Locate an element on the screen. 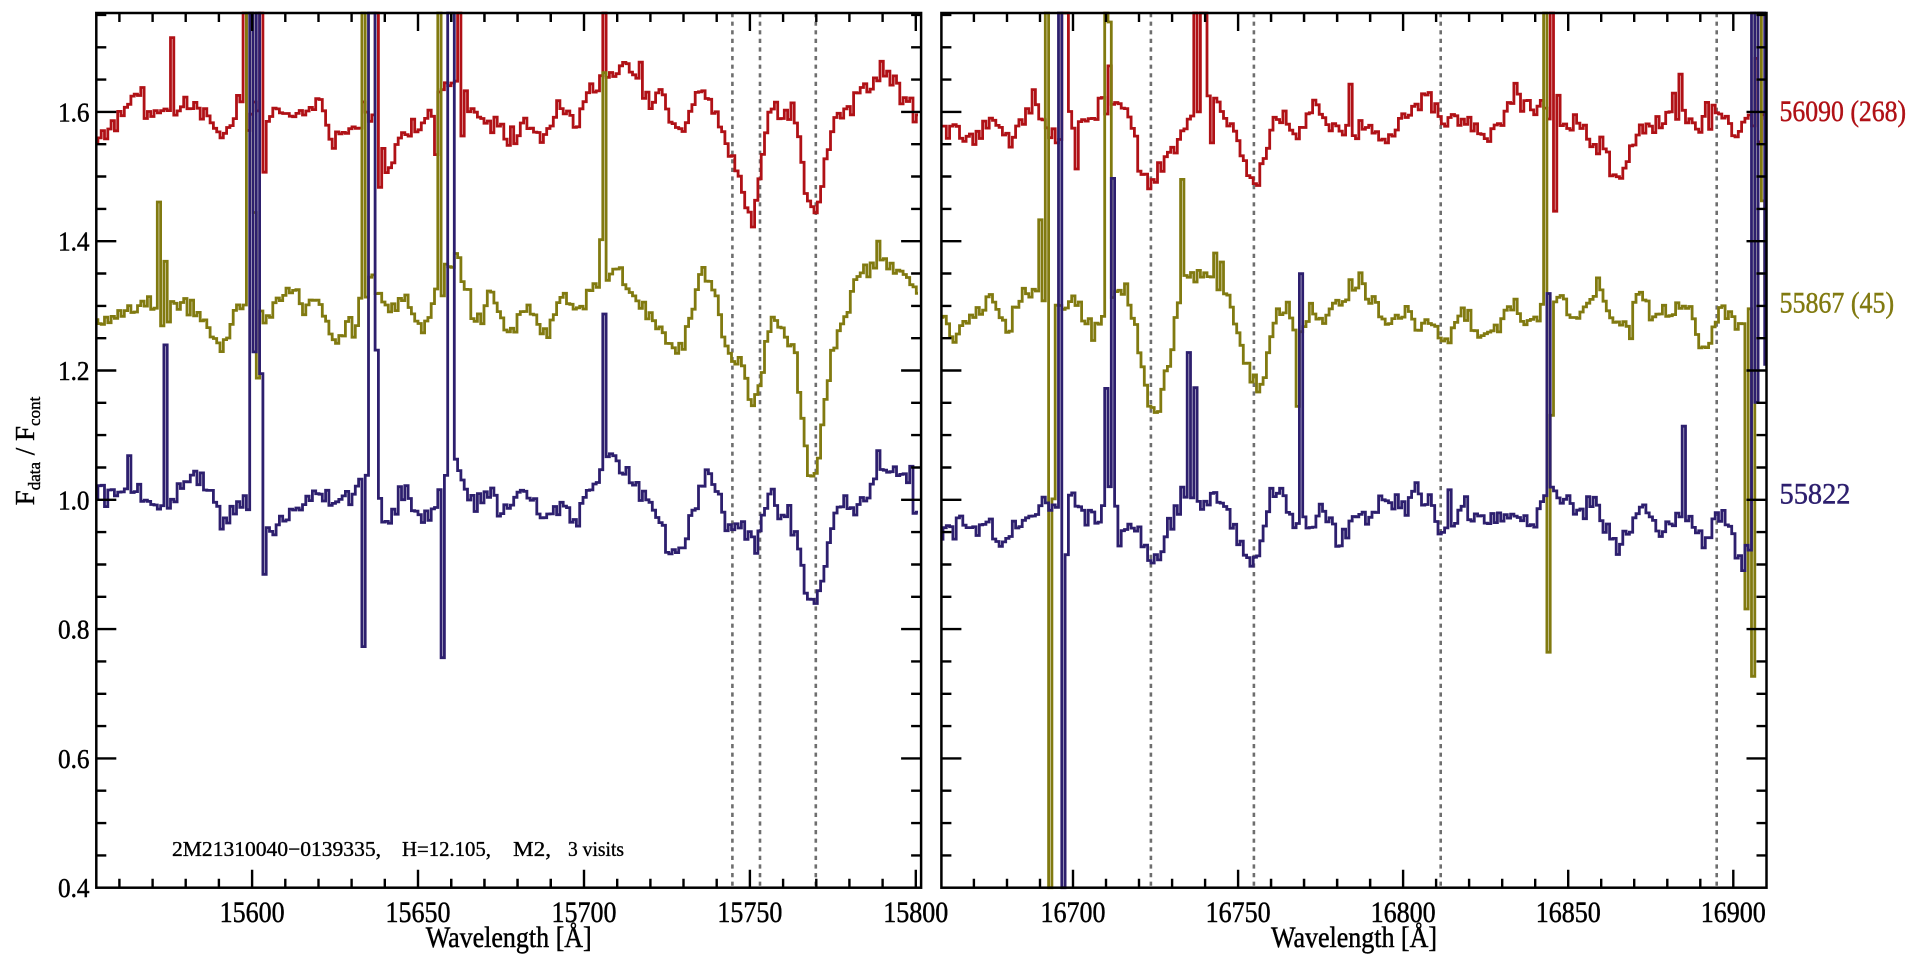 This screenshot has width=1920, height=960. svg-text: 1.2 is located at coordinates (74, 371).